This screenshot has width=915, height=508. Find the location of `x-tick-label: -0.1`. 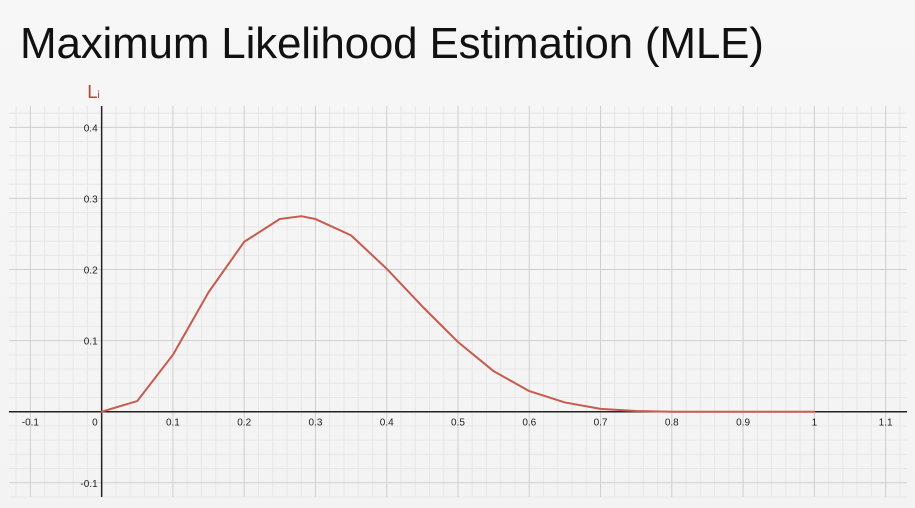

x-tick-label: -0.1 is located at coordinates (31, 423).